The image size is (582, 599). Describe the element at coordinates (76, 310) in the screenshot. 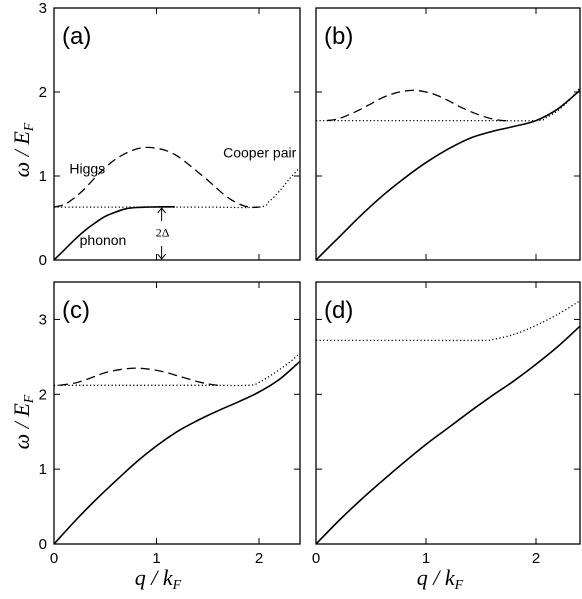

I see `panel-label: (c)` at that location.